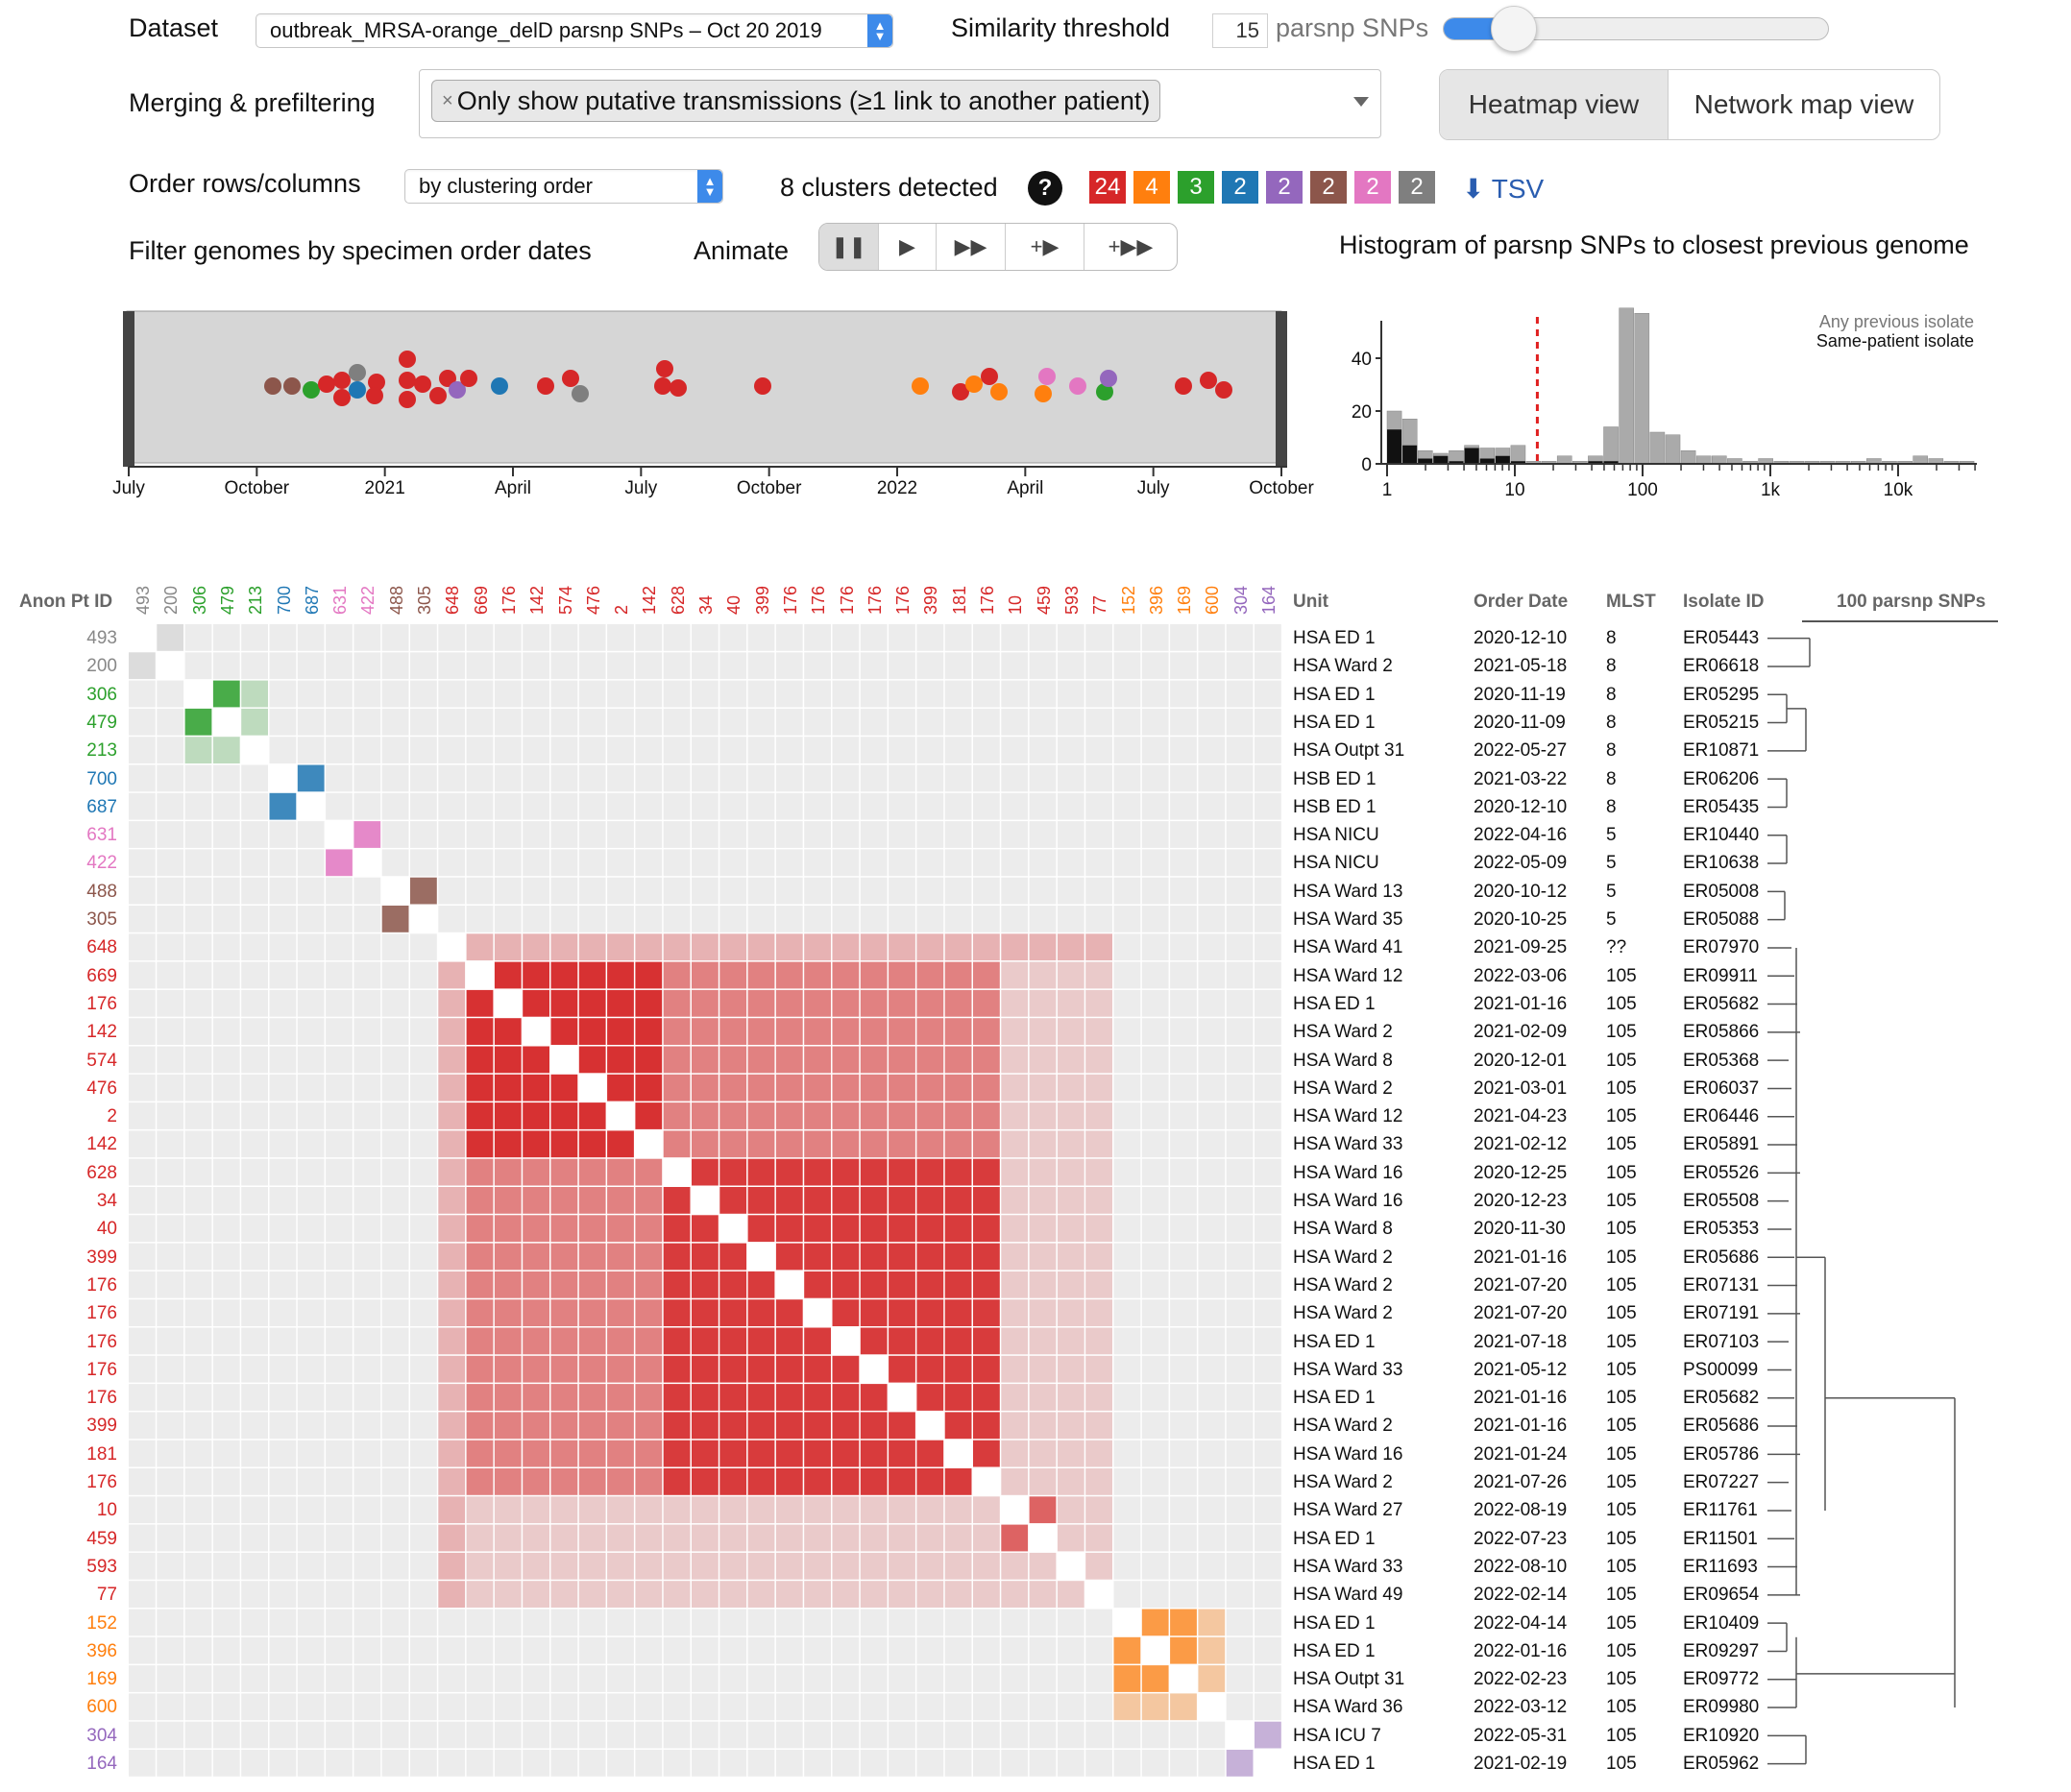  Describe the element at coordinates (1185, 600) in the screenshot. I see `column-label: 169` at that location.